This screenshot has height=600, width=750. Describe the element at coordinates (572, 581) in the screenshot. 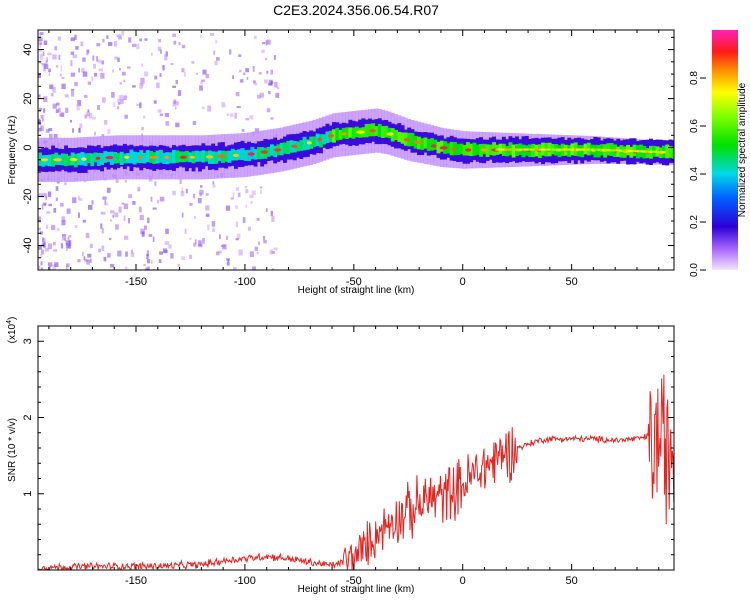

I see `x-tick-label: 50` at that location.